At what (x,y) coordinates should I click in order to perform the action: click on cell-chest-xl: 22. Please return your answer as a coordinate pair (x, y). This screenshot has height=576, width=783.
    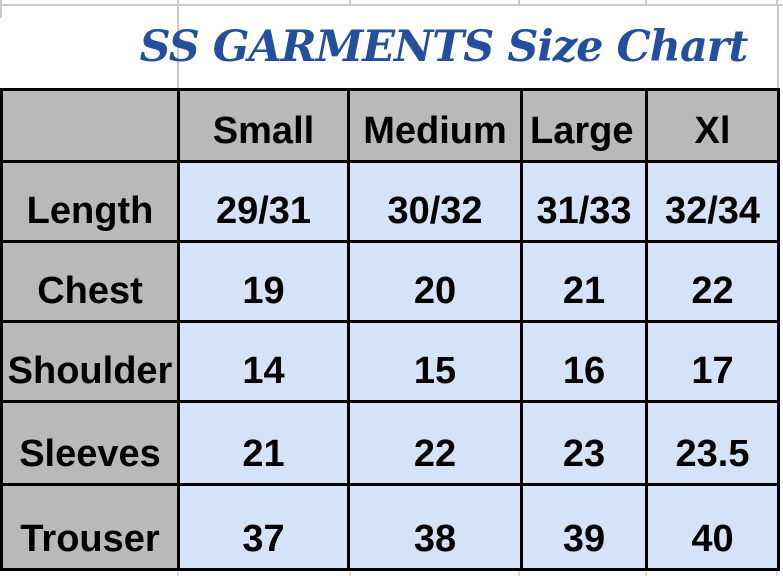
    Looking at the image, I should click on (712, 281).